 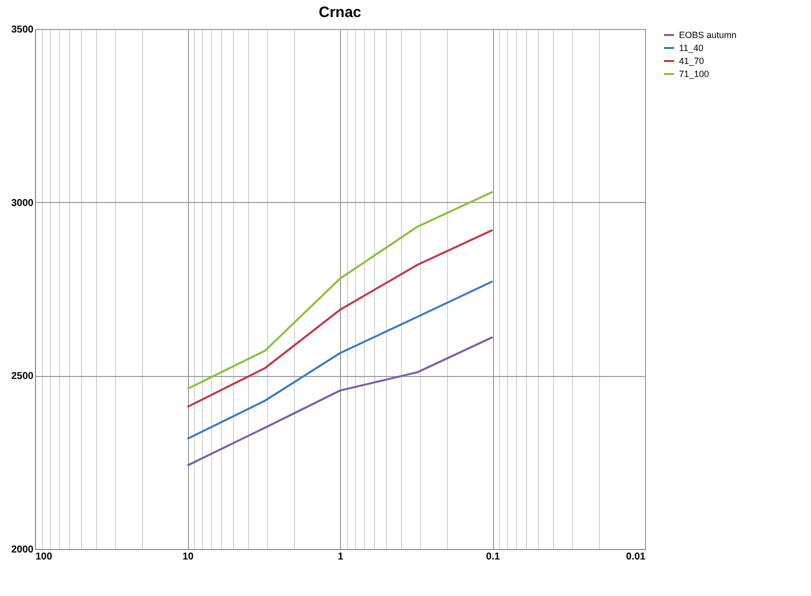 What do you see at coordinates (341, 557) in the screenshot?
I see `x-tick-label: 1` at bounding box center [341, 557].